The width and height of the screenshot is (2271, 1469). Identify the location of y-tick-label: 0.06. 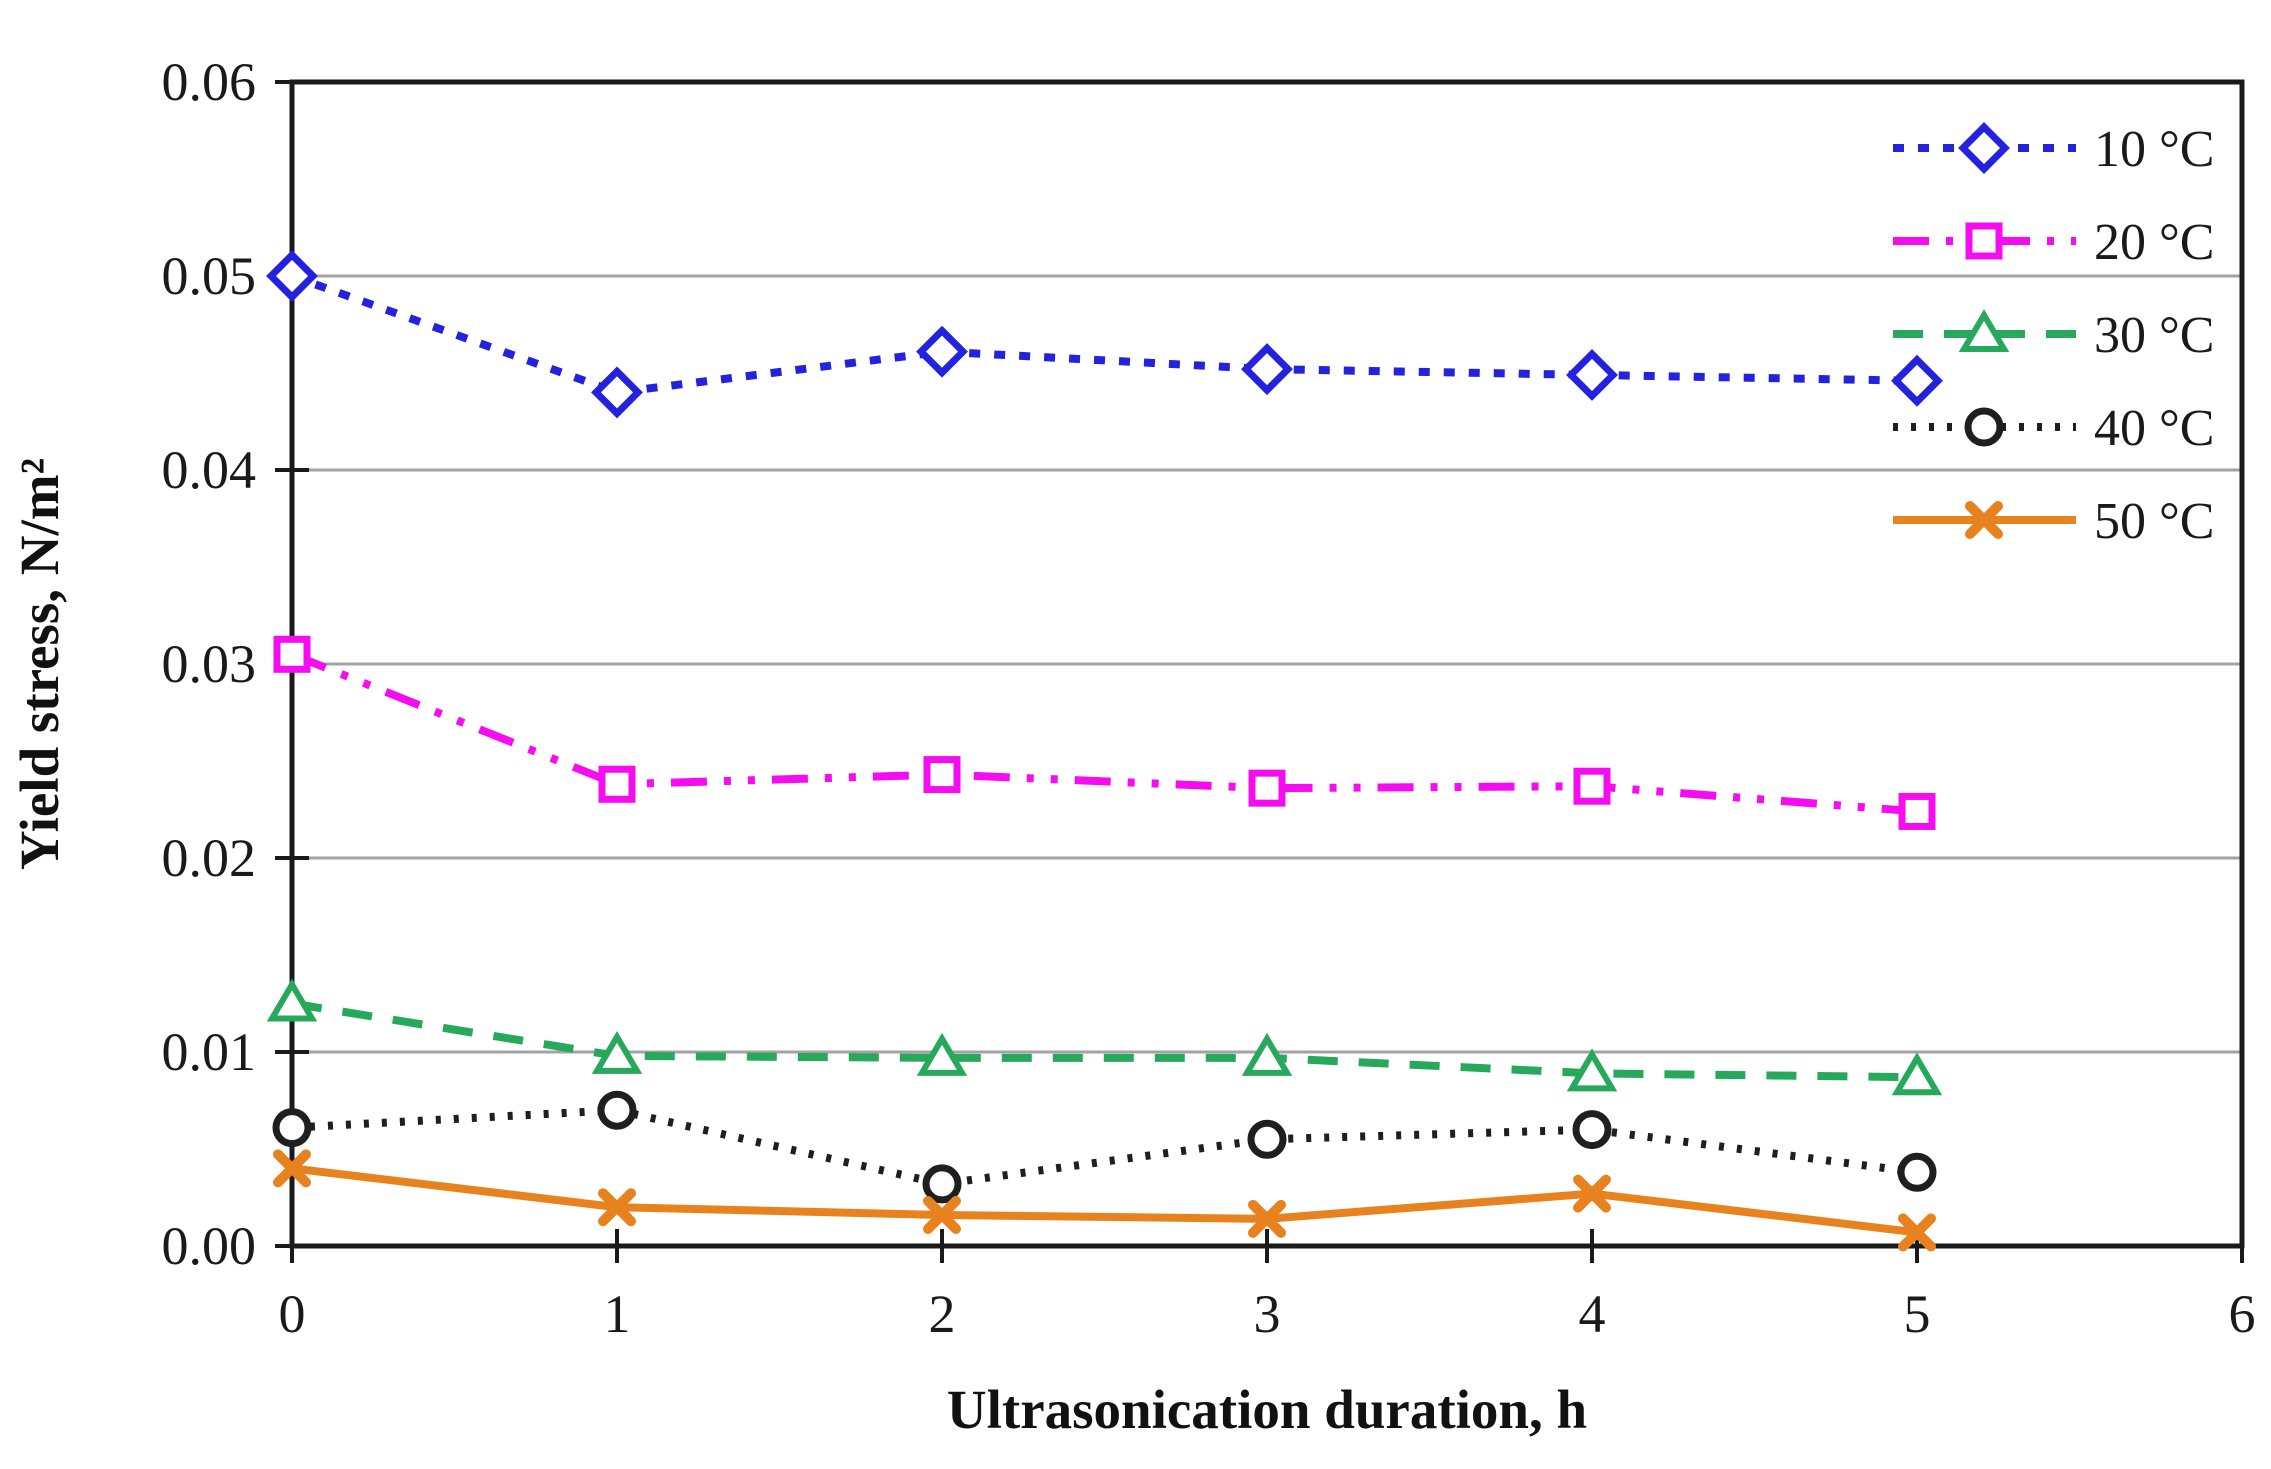
(209, 82).